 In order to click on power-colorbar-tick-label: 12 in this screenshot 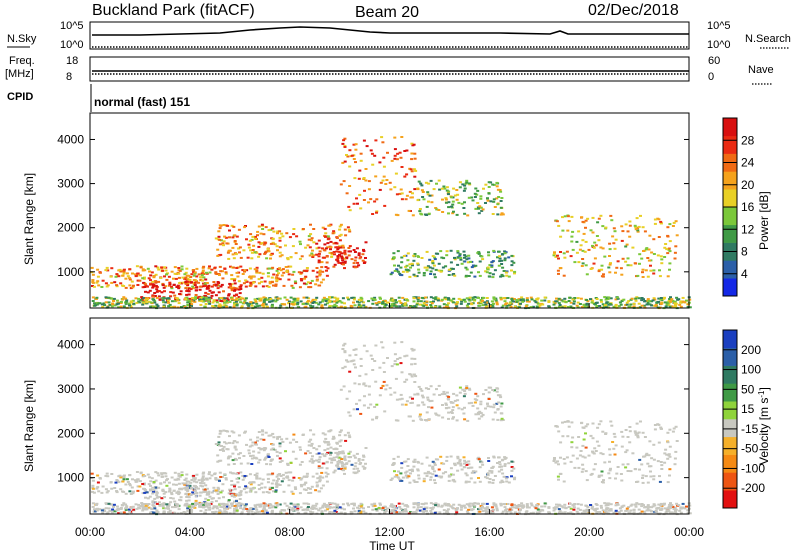, I will do `click(748, 229)`.